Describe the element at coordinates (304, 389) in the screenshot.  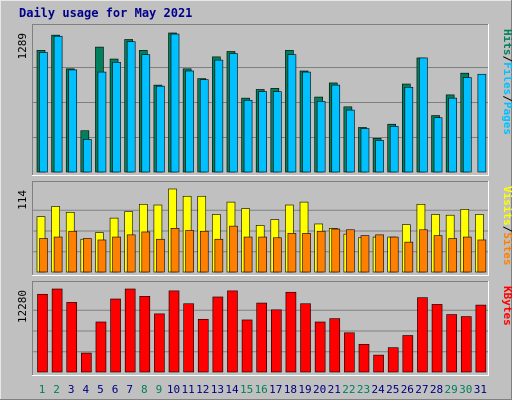
I see `day-label: 19` at that location.